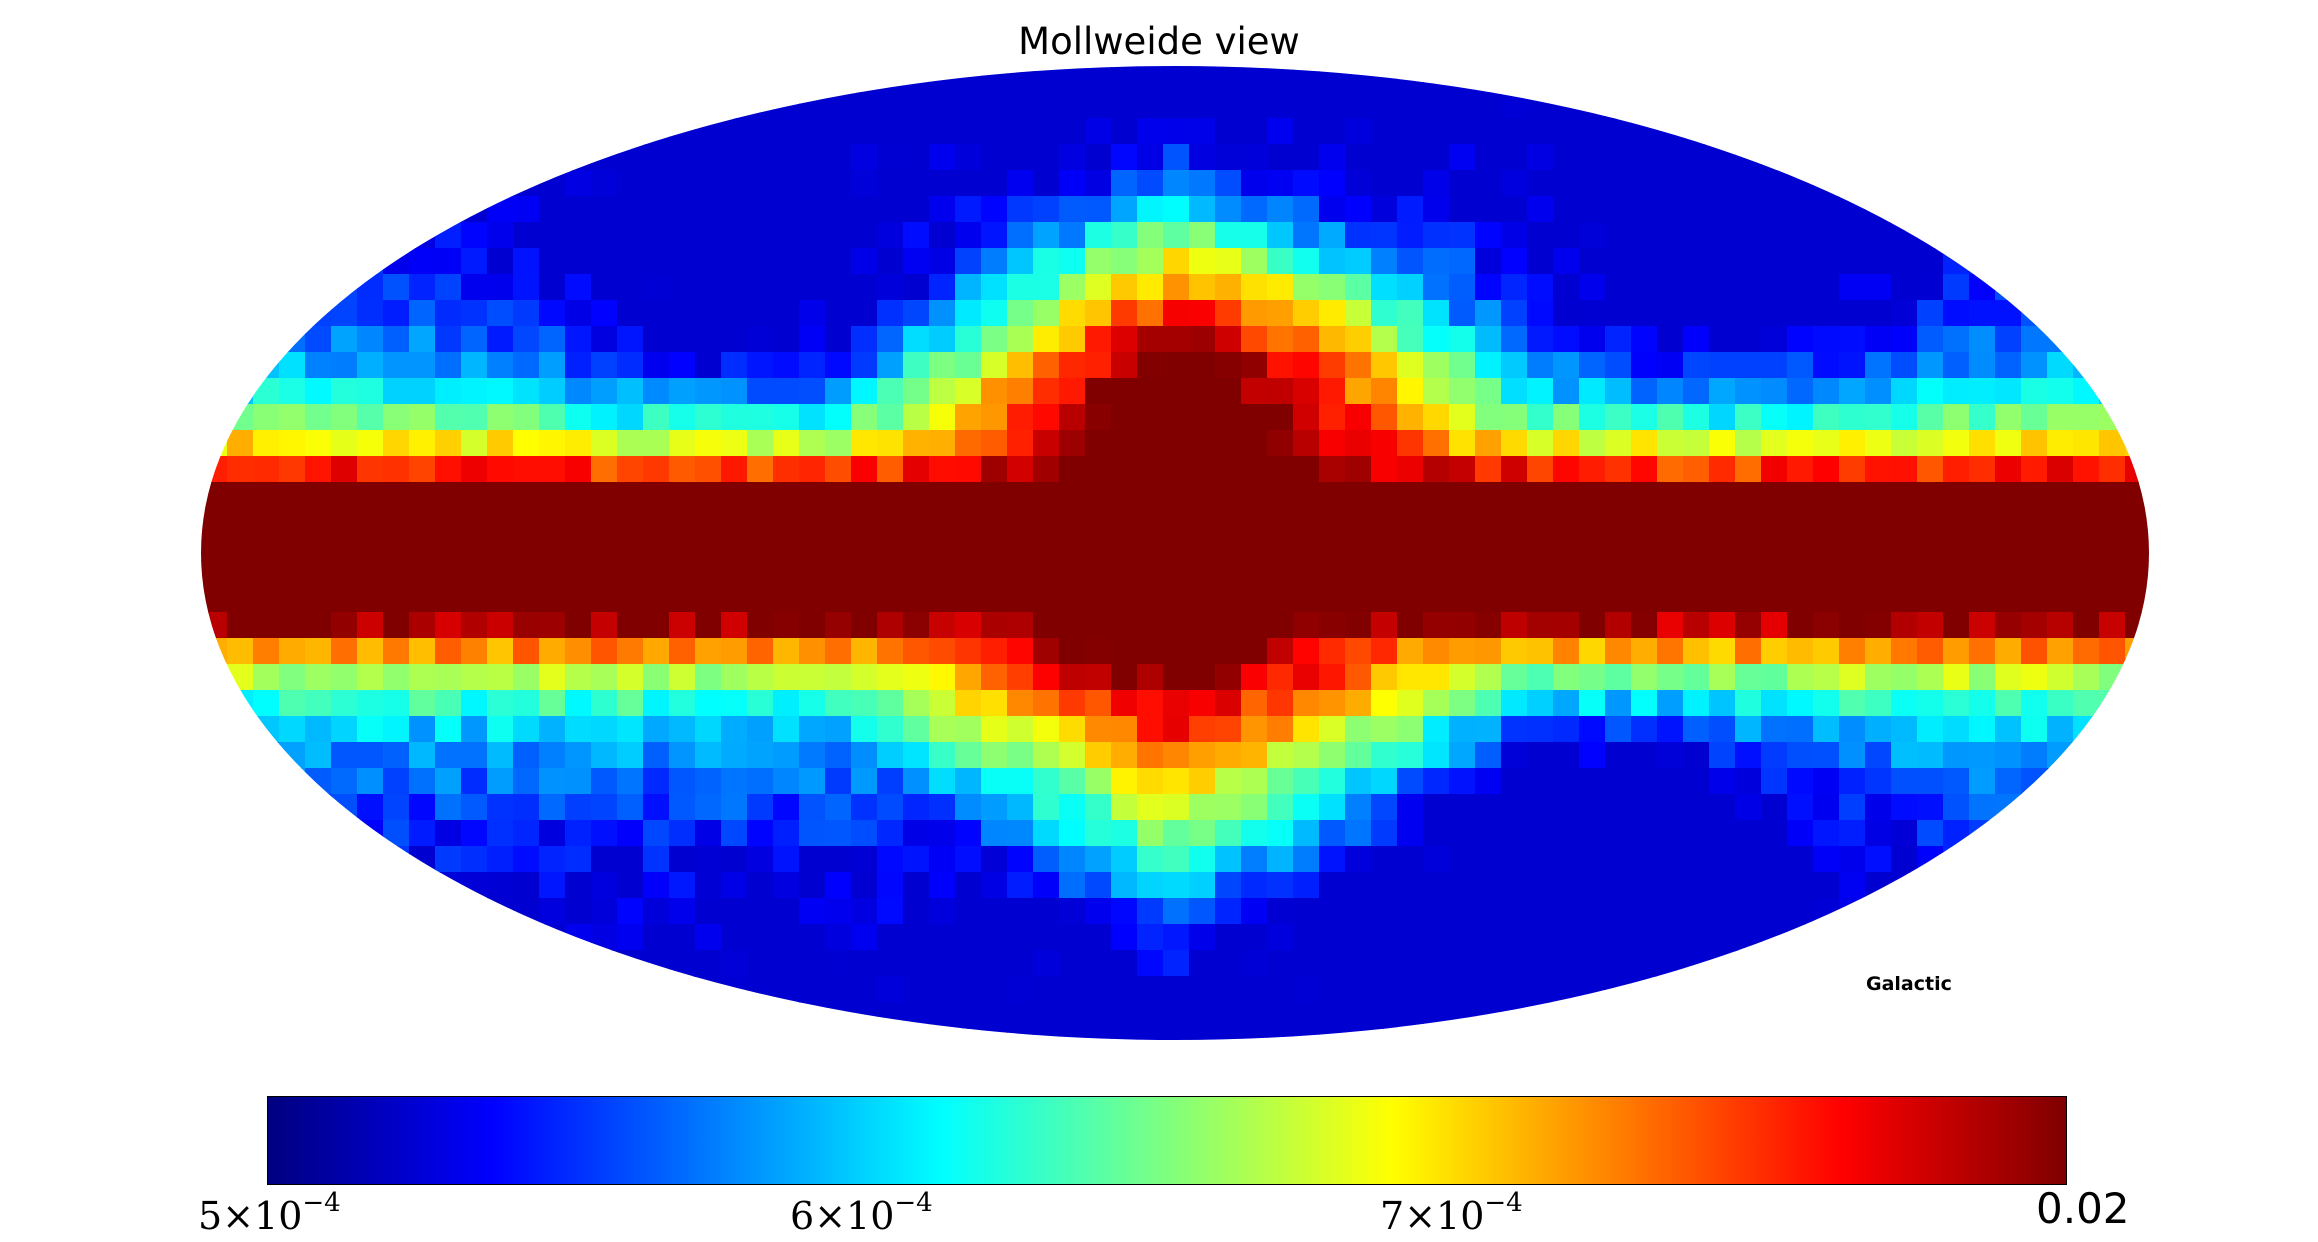 The image size is (2318, 1242). I want to click on map-title: Mollweide view, so click(1159, 41).